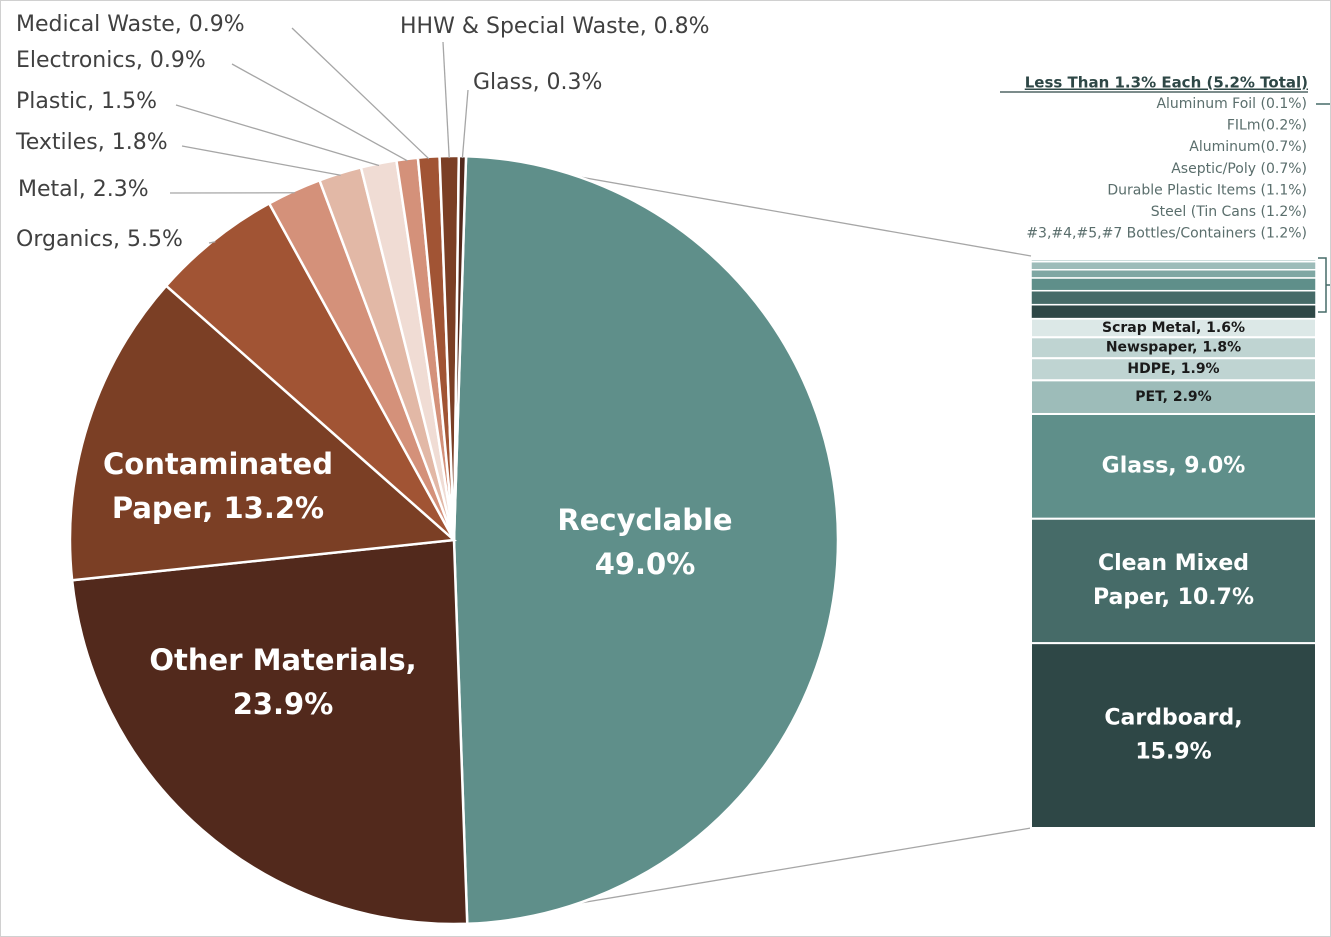 The image size is (1331, 937). Describe the element at coordinates (1166, 234) in the screenshot. I see `group-item-label: #3,#4,#5,#7 Bottles/Containers (1.2%)` at that location.